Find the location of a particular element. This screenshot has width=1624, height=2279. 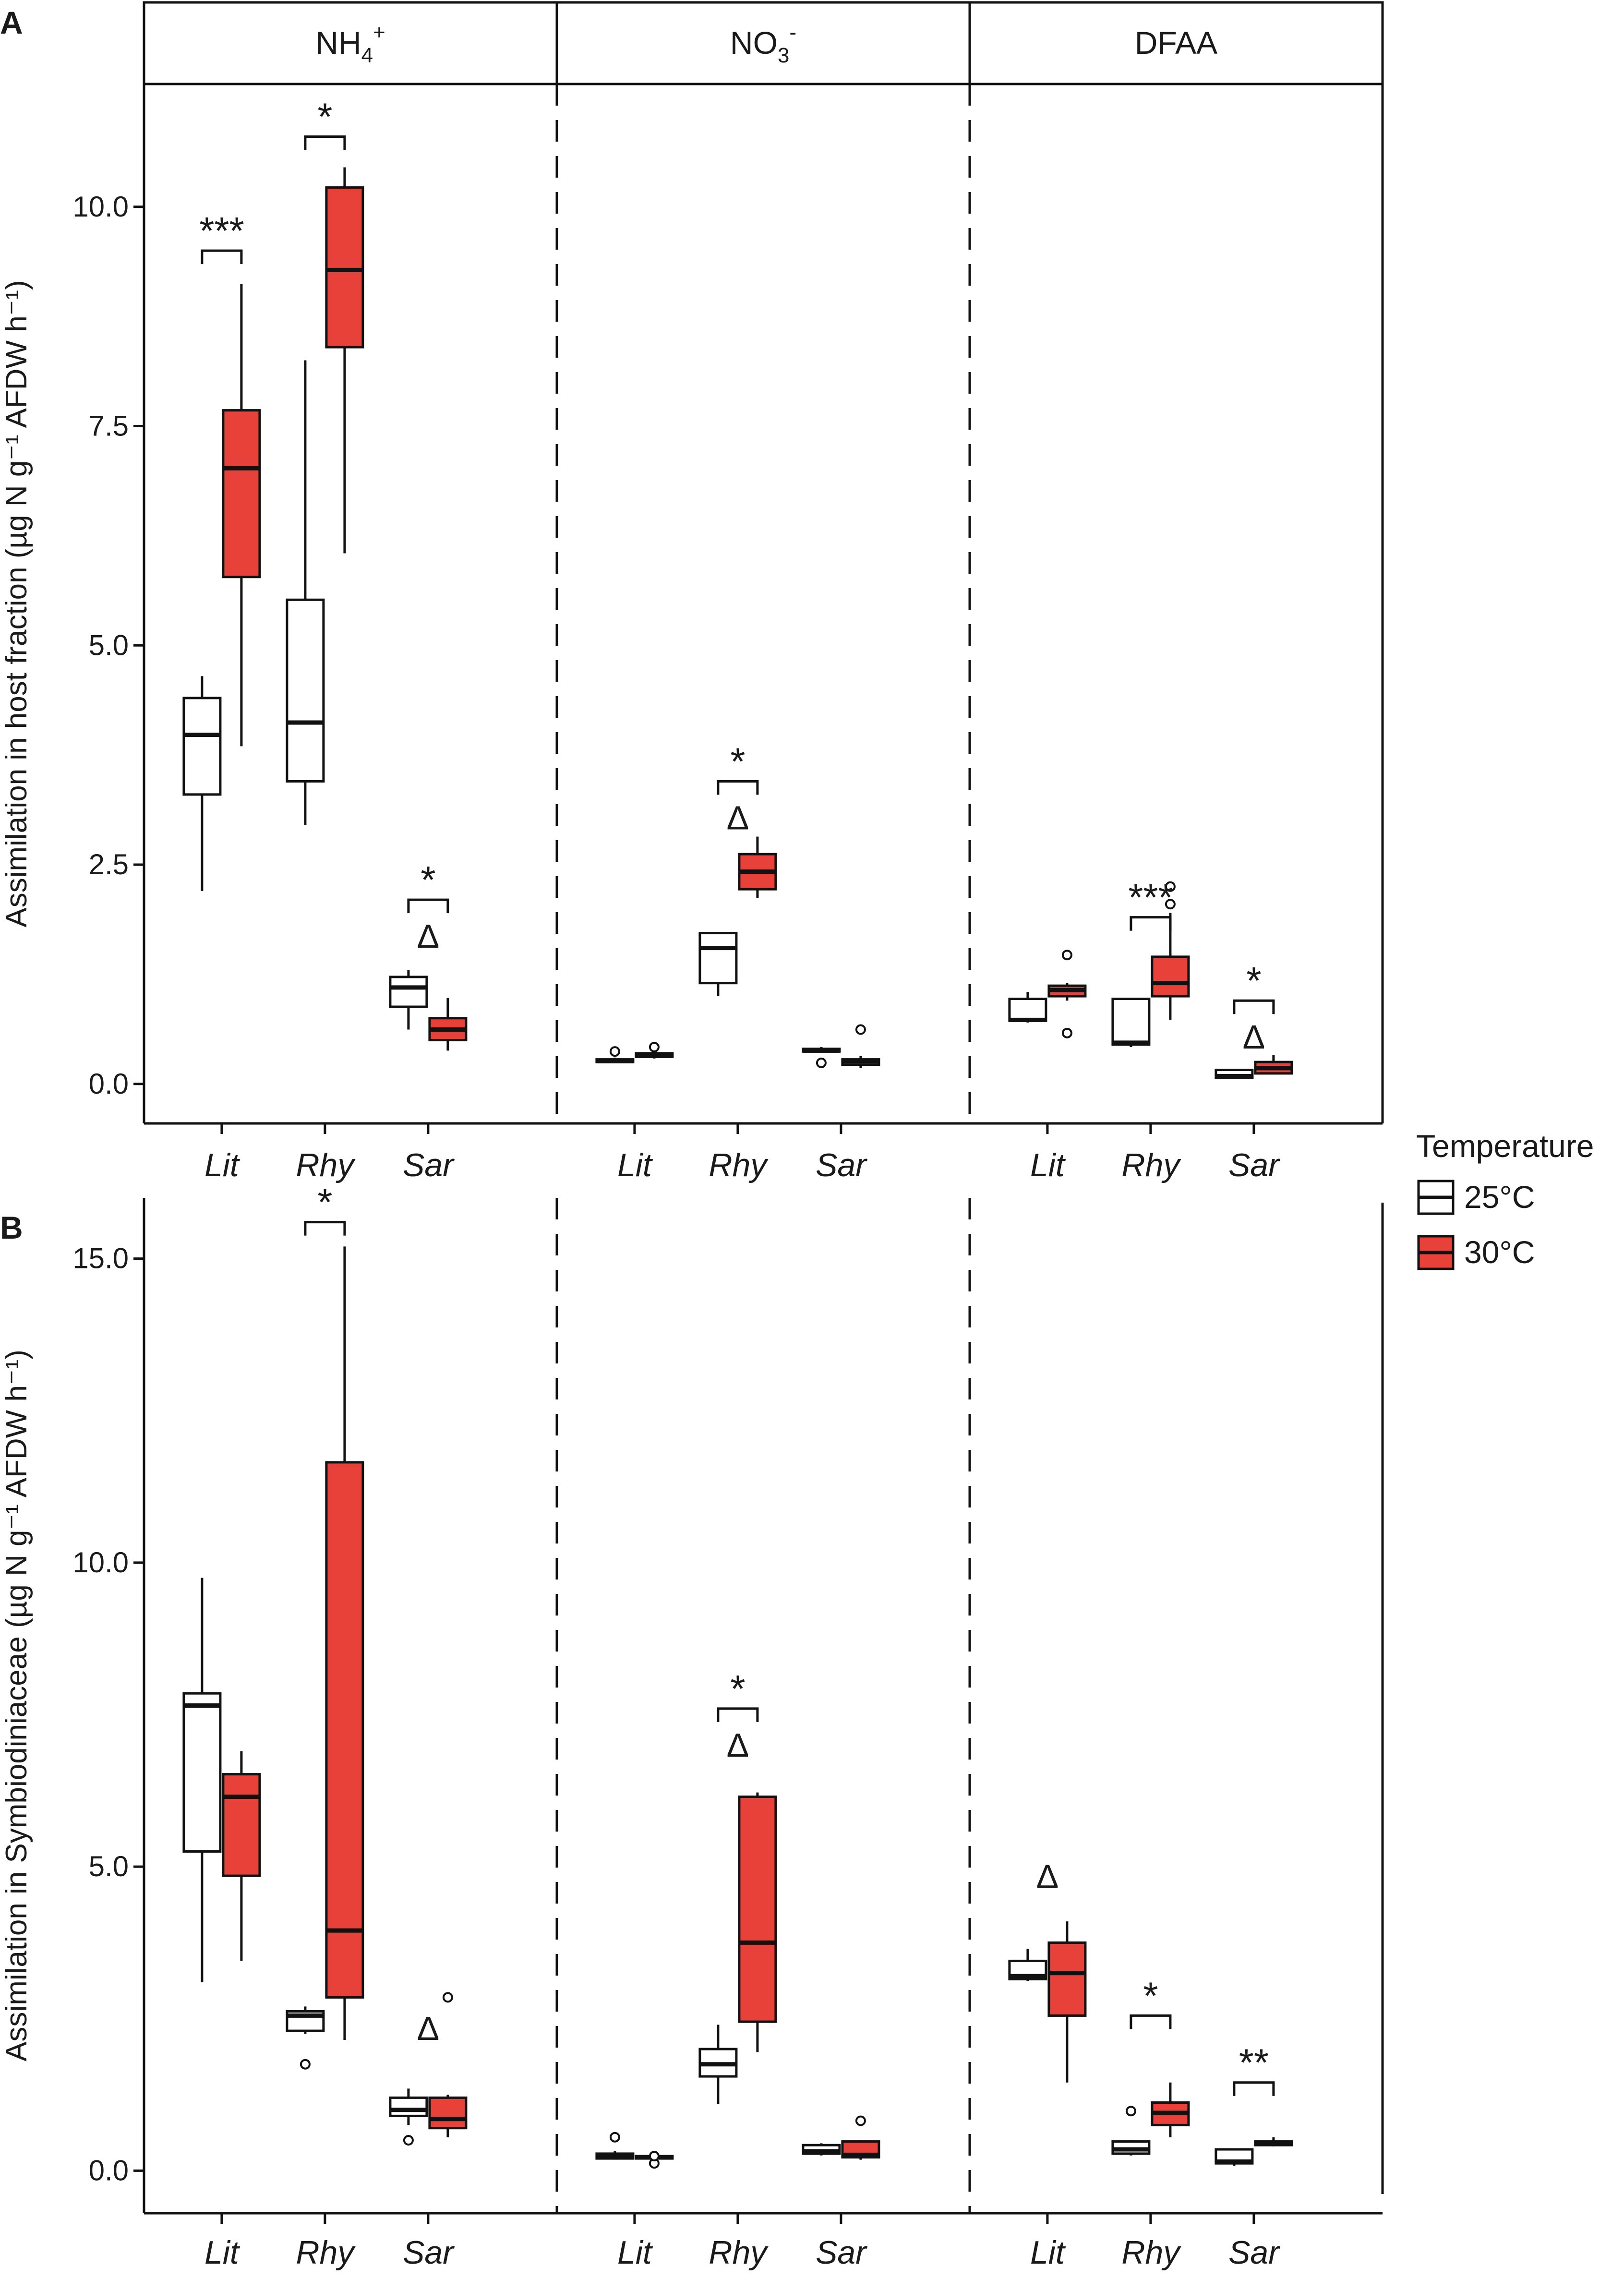

legend-label-25c: 25°C is located at coordinates (1499, 1197).